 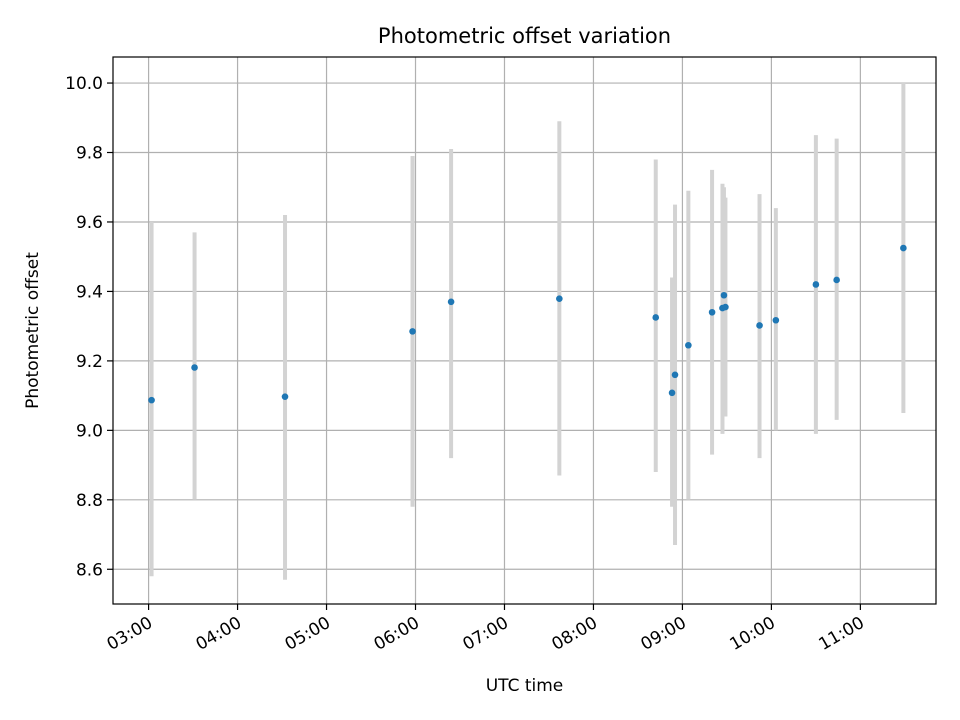 What do you see at coordinates (89, 570) in the screenshot?
I see `y-tick-label: 8.6` at bounding box center [89, 570].